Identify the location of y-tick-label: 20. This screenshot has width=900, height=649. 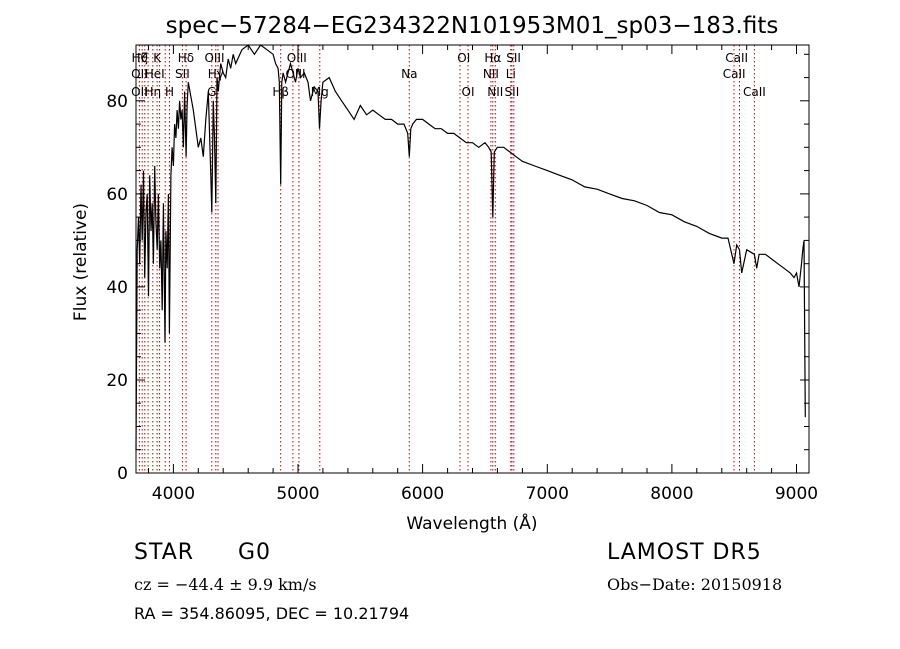
(117, 381).